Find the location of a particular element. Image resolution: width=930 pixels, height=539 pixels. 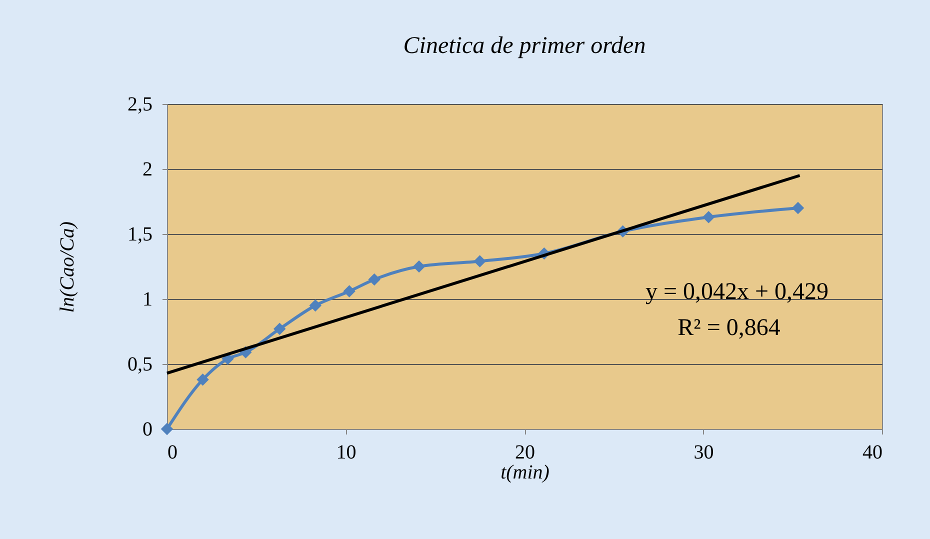

y-tick-label: 0,5 is located at coordinates (140, 365).